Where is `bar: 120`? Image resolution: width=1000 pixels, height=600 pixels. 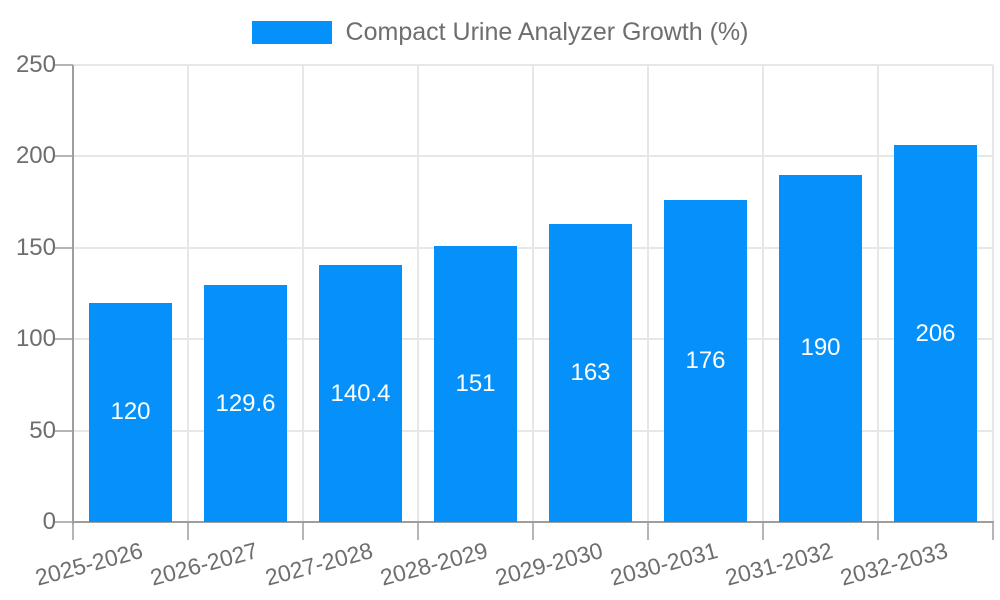
bar: 120 is located at coordinates (130, 412).